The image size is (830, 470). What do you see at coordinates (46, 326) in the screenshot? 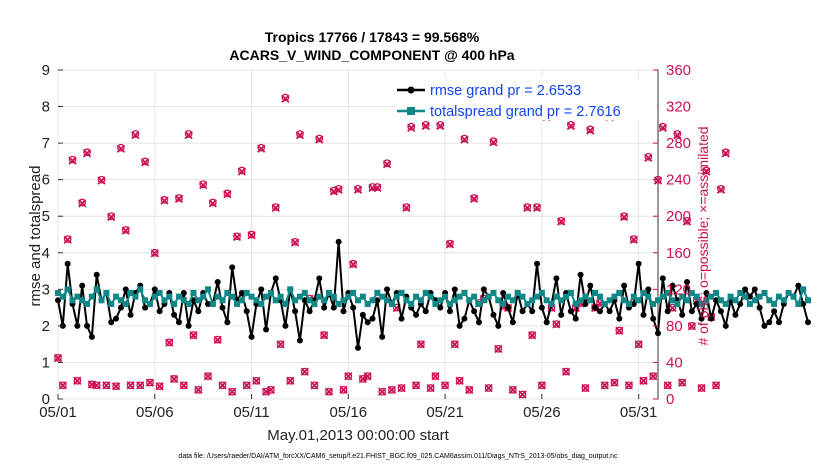
I see `y-tick-label-2: 2` at bounding box center [46, 326].